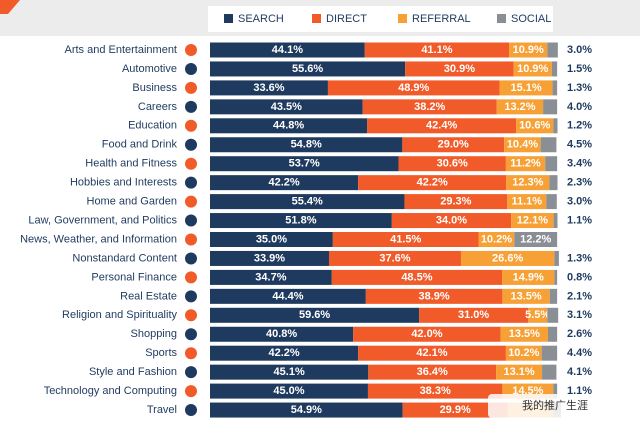 The width and height of the screenshot is (640, 435). I want to click on value-label: 30.6%, so click(452, 164).